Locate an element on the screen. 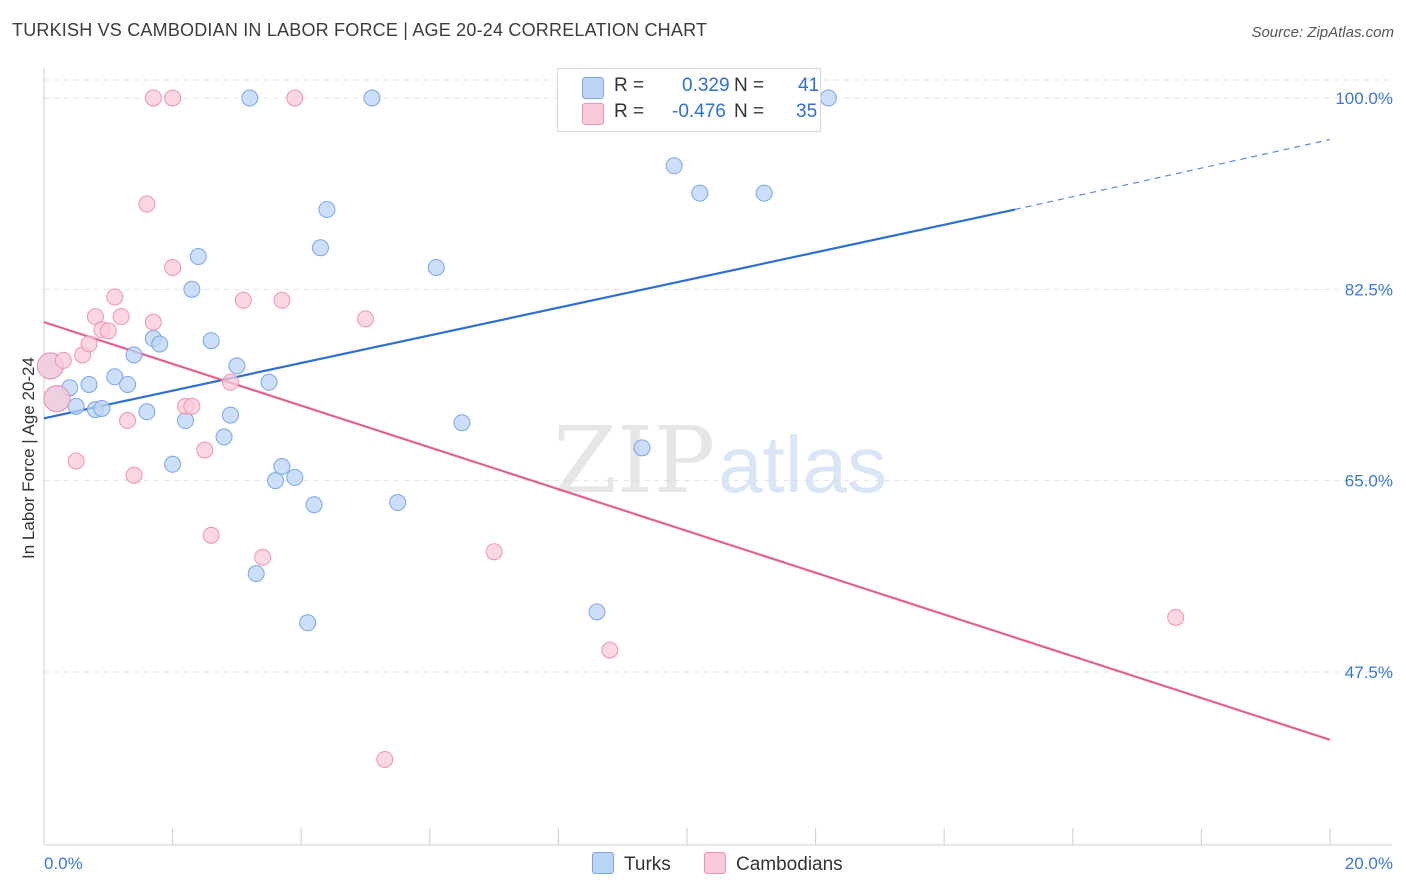  turks-legend-swatch is located at coordinates (603, 863).